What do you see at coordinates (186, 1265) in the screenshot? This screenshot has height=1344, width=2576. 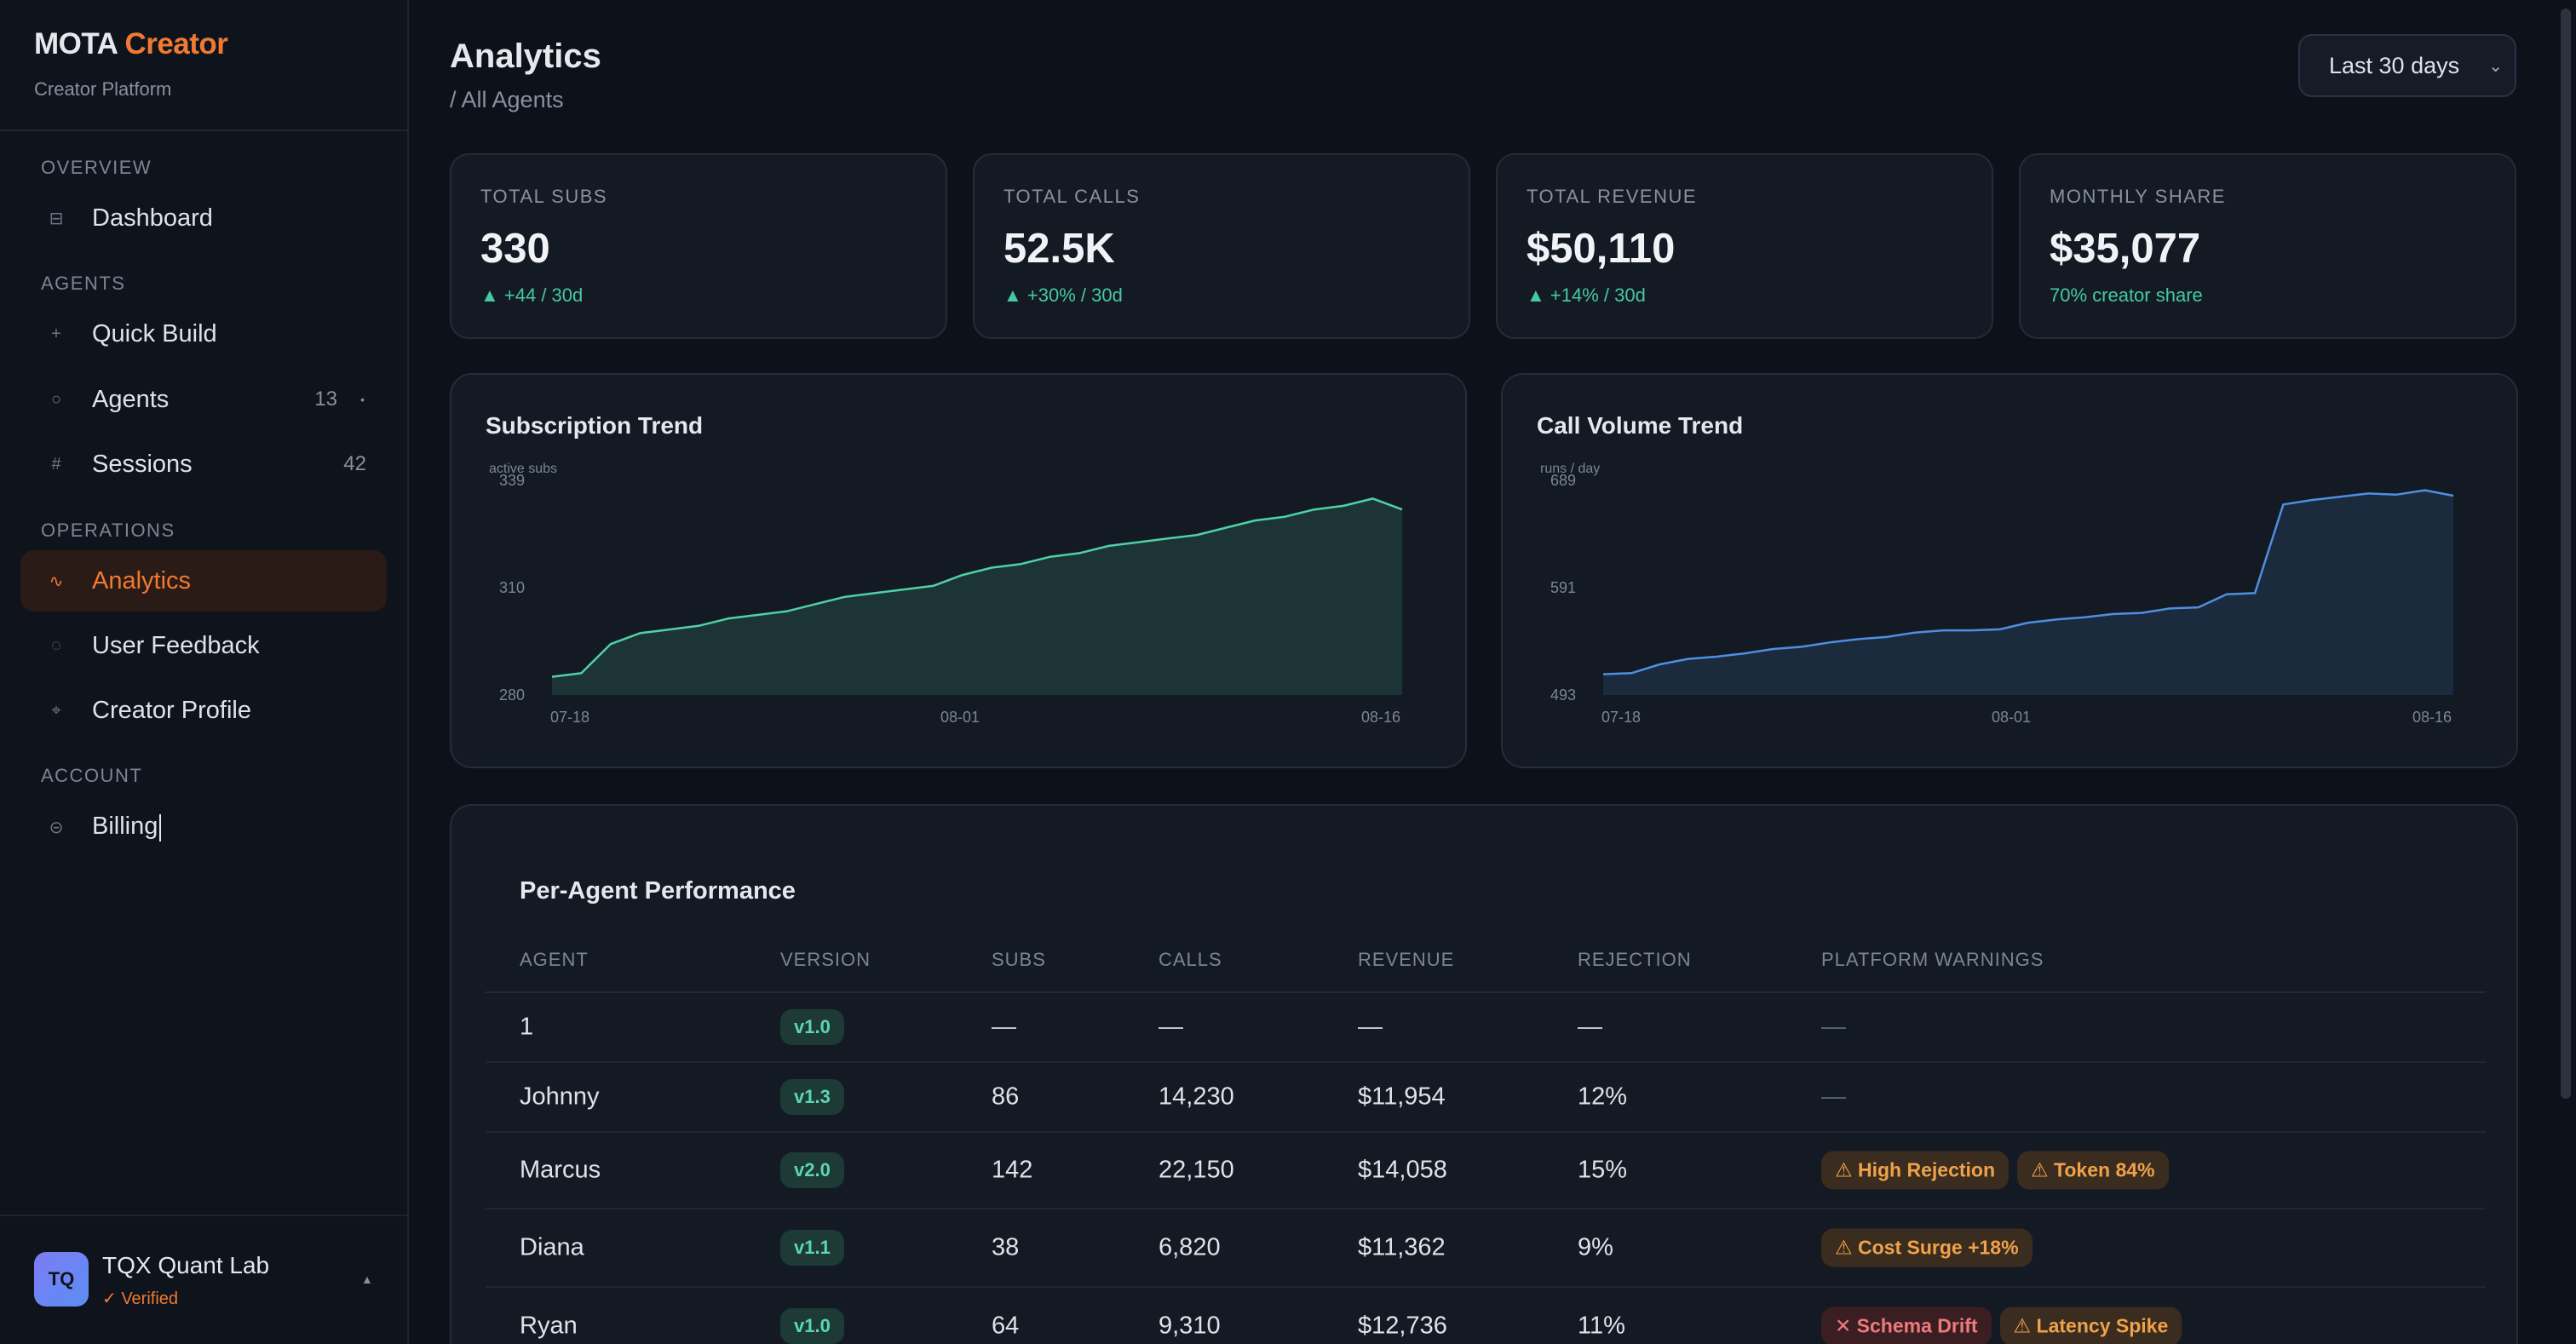 I see `org-name: TQX Quant Lab` at bounding box center [186, 1265].